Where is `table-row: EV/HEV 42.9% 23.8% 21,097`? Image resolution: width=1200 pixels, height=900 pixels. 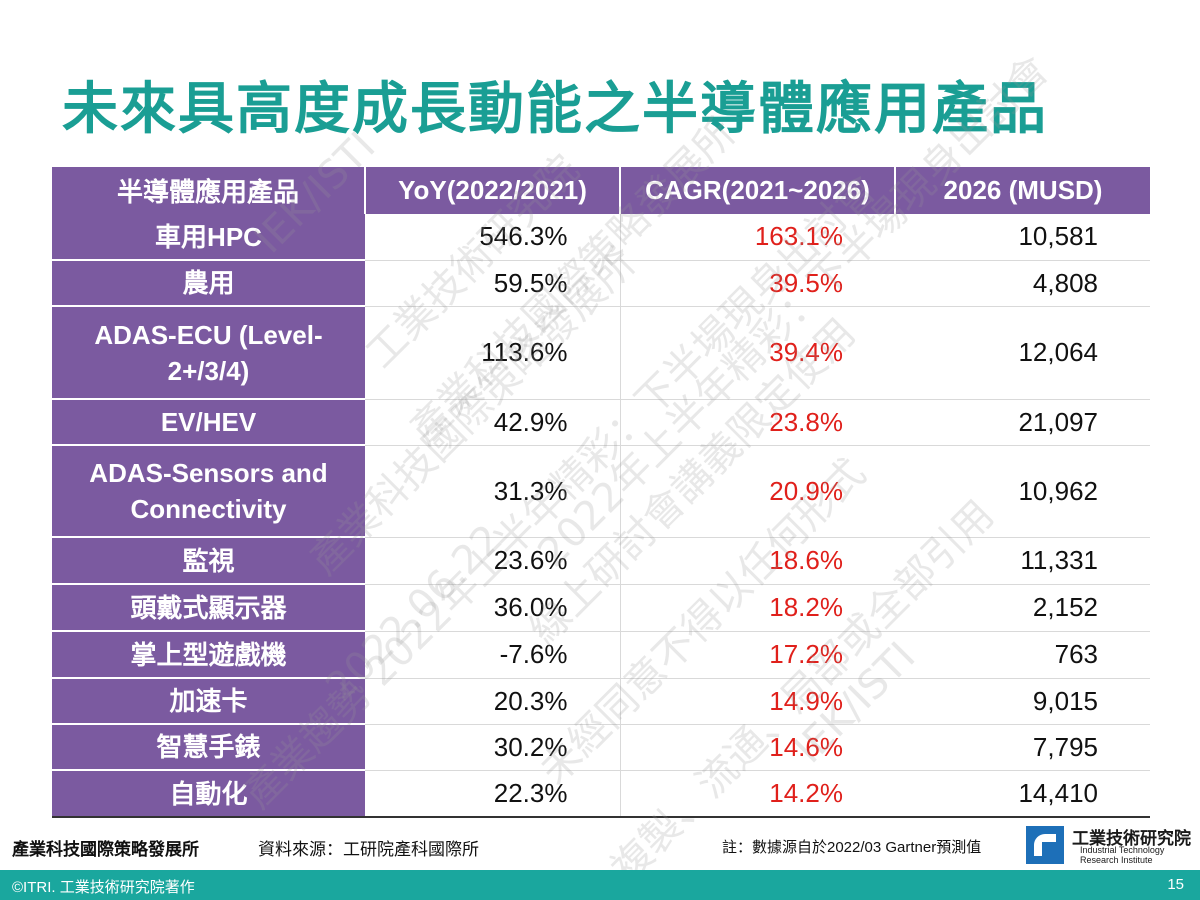
table-row: EV/HEV 42.9% 23.8% 21,097 is located at coordinates (601, 422).